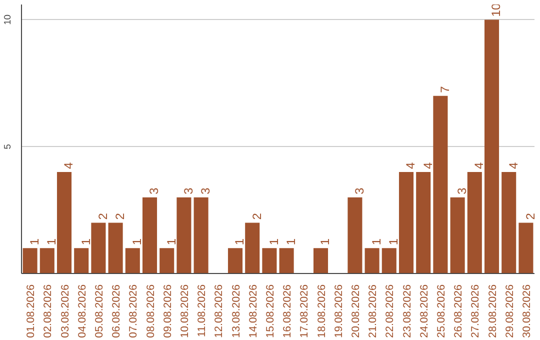 Image resolution: width=540 pixels, height=340 pixels. Describe the element at coordinates (373, 311) in the screenshot. I see `x-tick-label: 21.08.2026` at that location.